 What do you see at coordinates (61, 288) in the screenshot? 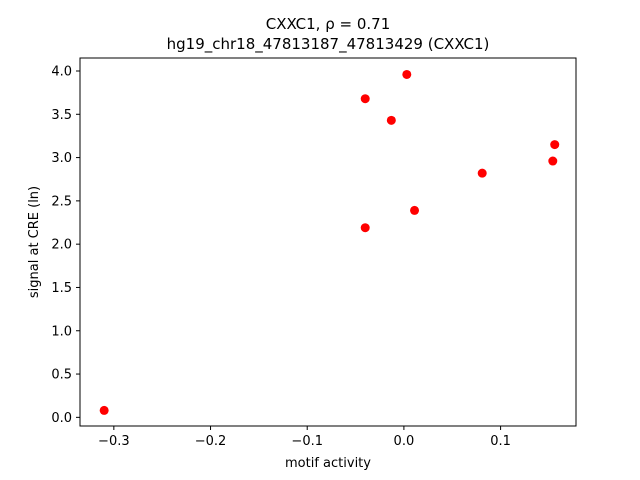
I see `y-tick-label: 1.5` at bounding box center [61, 288].